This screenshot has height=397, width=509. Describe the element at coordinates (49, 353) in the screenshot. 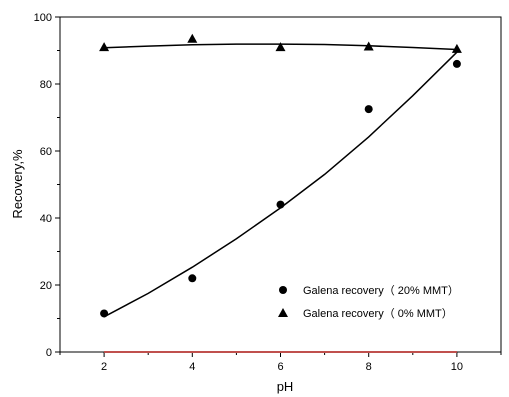

I see `y-tick-label-0: 0` at that location.